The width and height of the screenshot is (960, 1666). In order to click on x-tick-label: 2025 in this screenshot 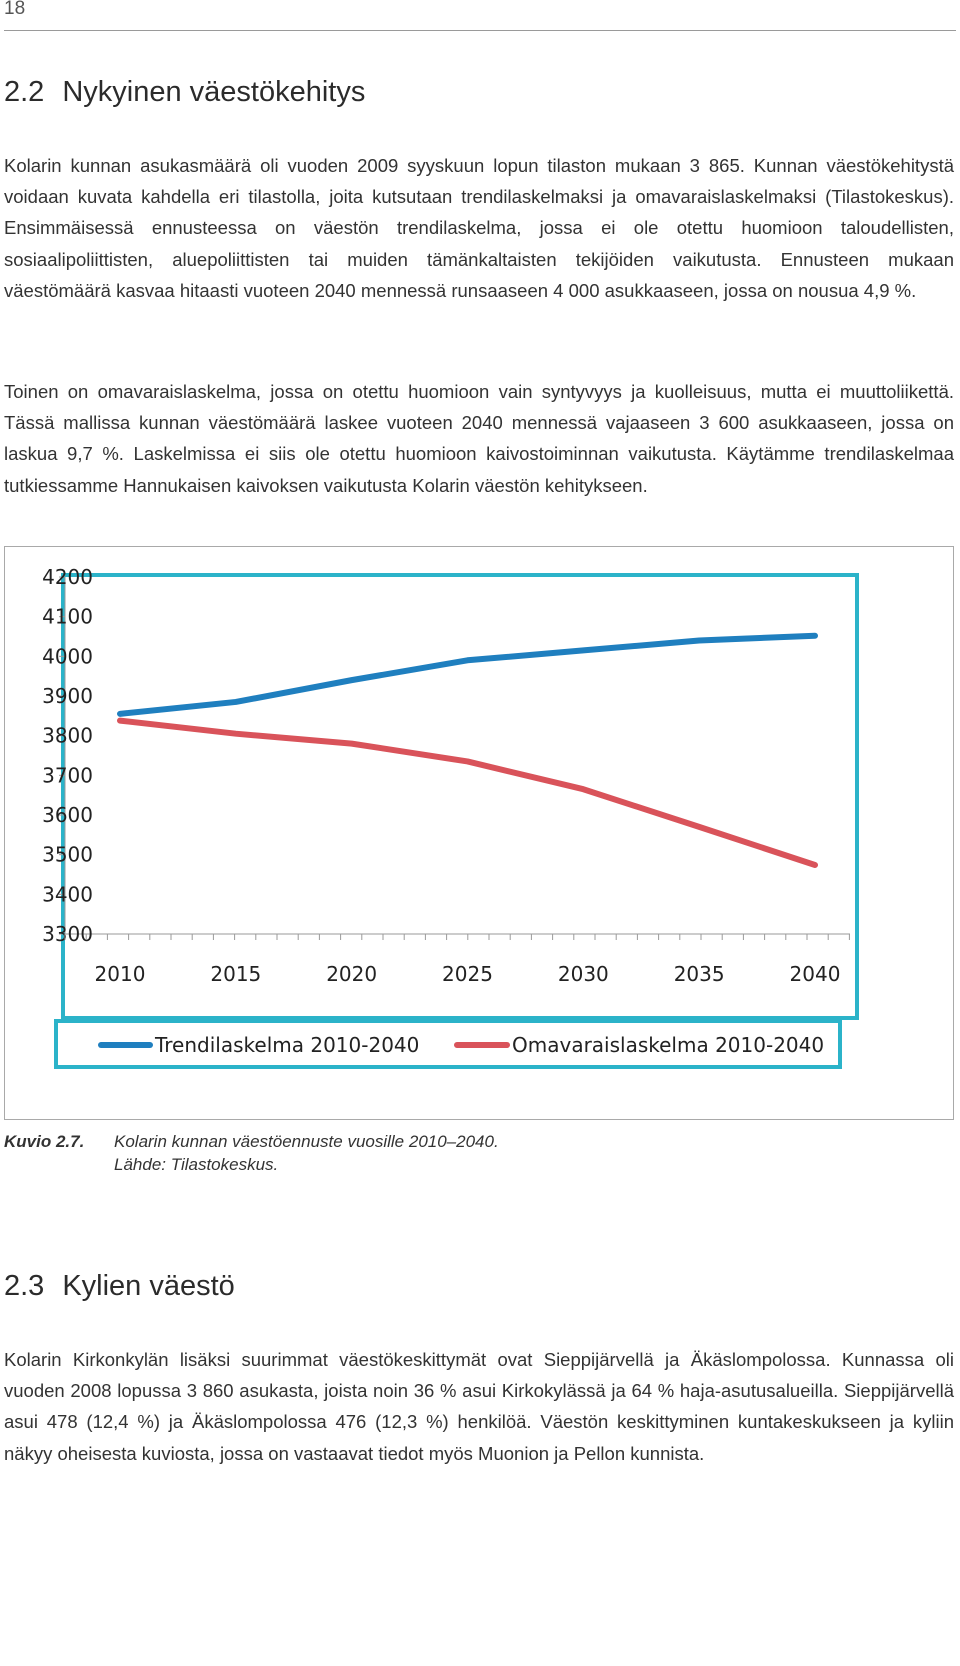, I will do `click(467, 974)`.